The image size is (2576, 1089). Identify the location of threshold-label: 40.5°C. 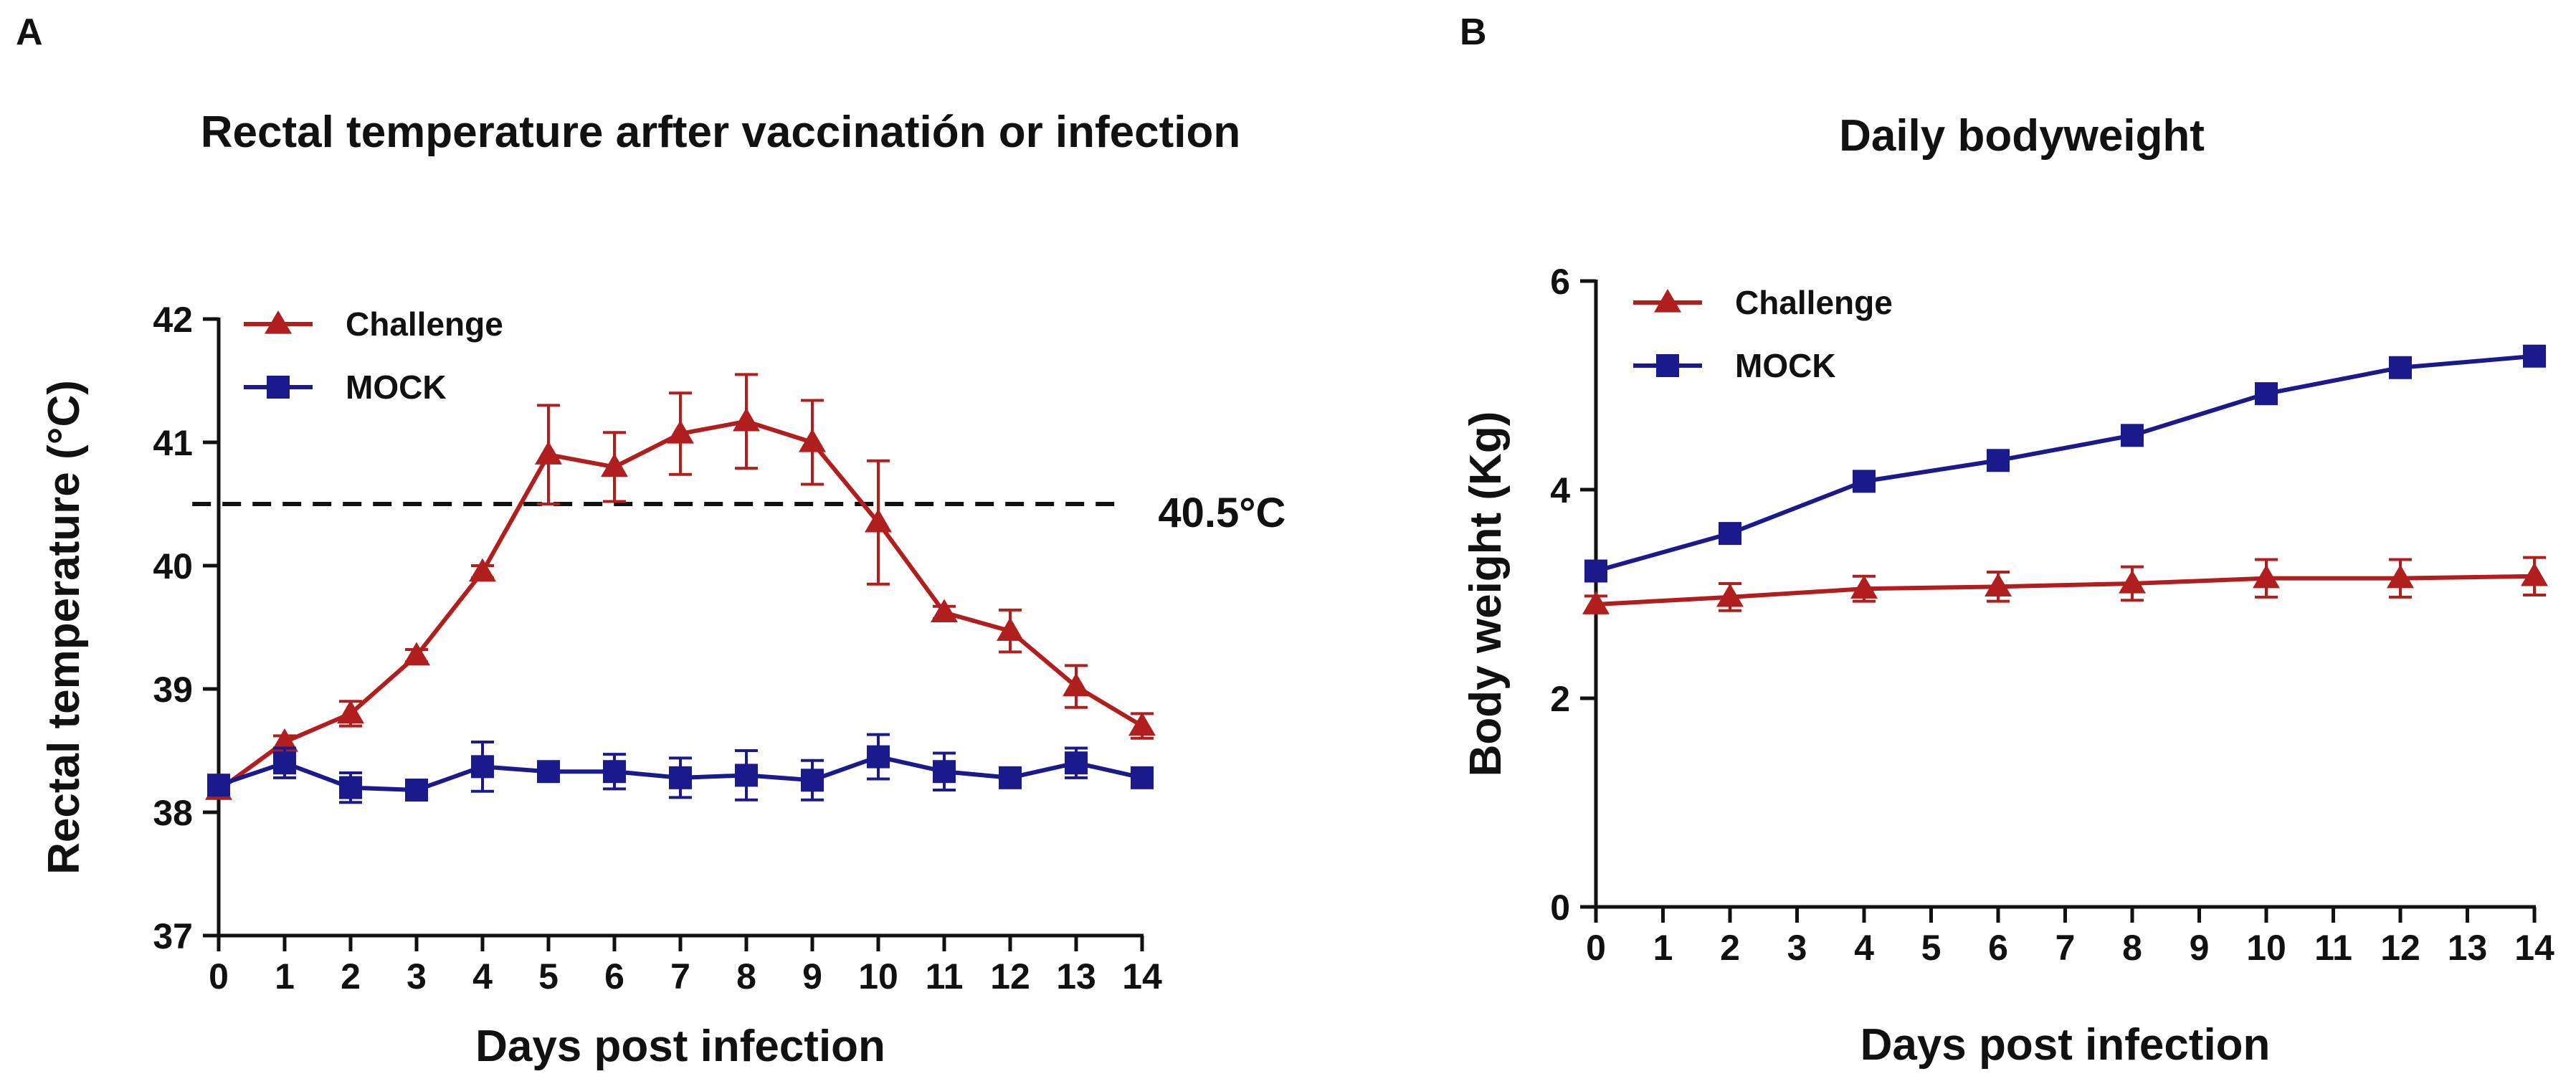
(1221, 513).